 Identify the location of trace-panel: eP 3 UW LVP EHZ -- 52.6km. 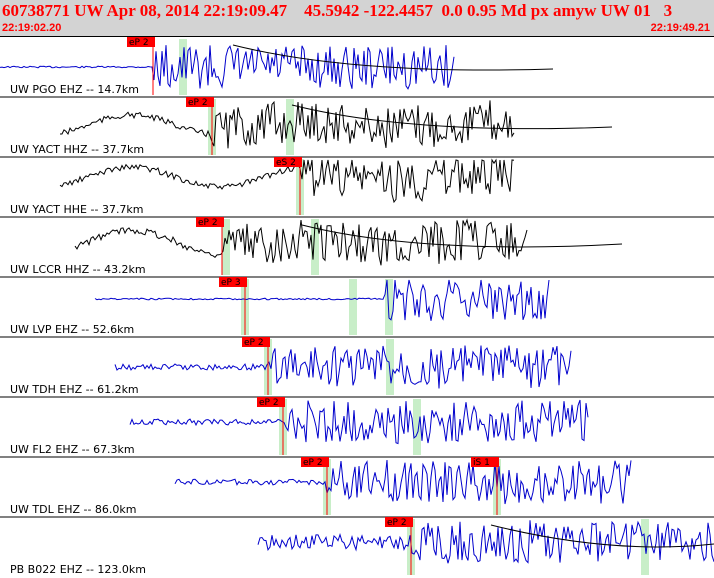
(357, 306).